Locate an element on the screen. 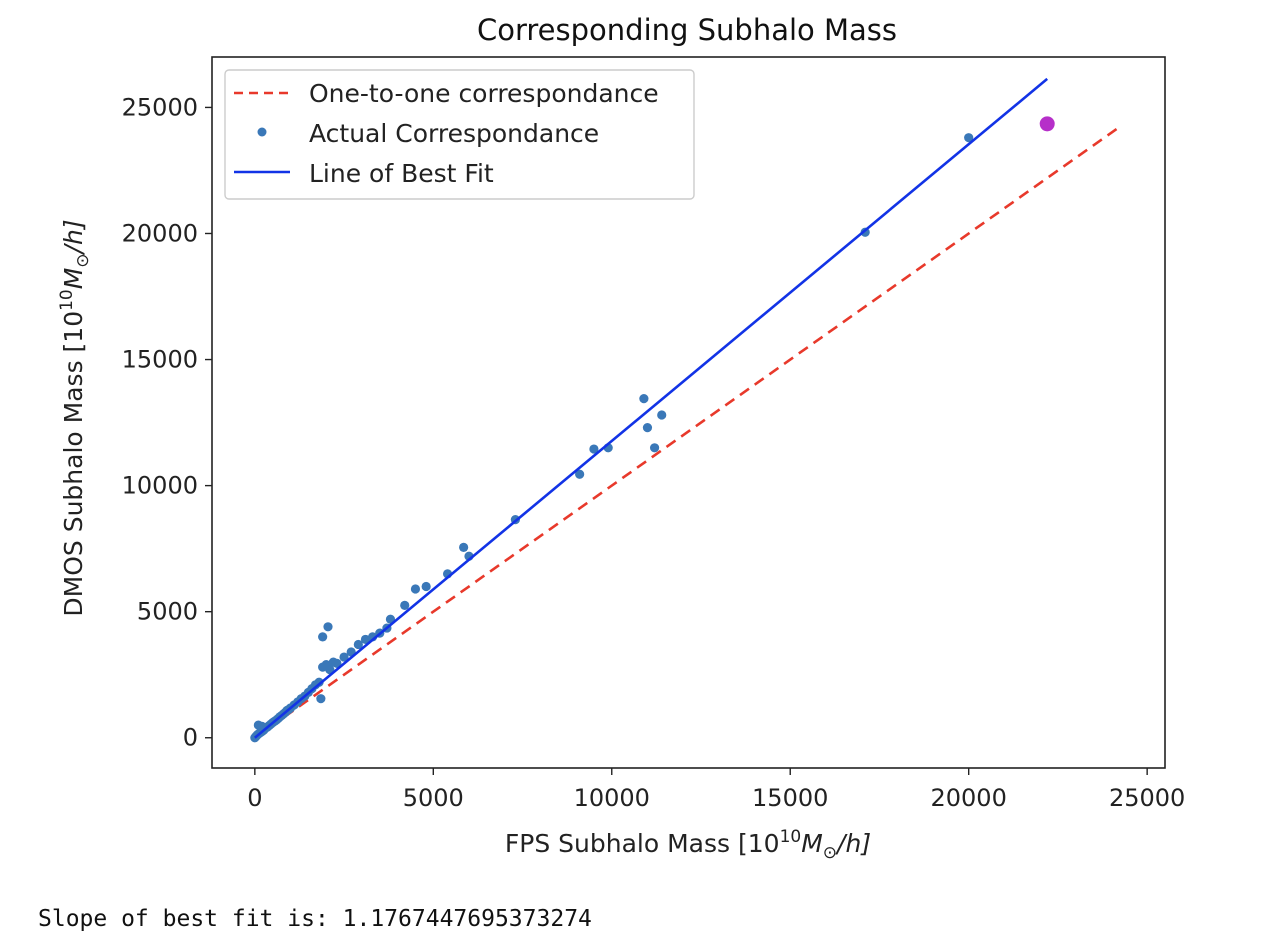  y-tick-label: 10000 is located at coordinates (160, 486).